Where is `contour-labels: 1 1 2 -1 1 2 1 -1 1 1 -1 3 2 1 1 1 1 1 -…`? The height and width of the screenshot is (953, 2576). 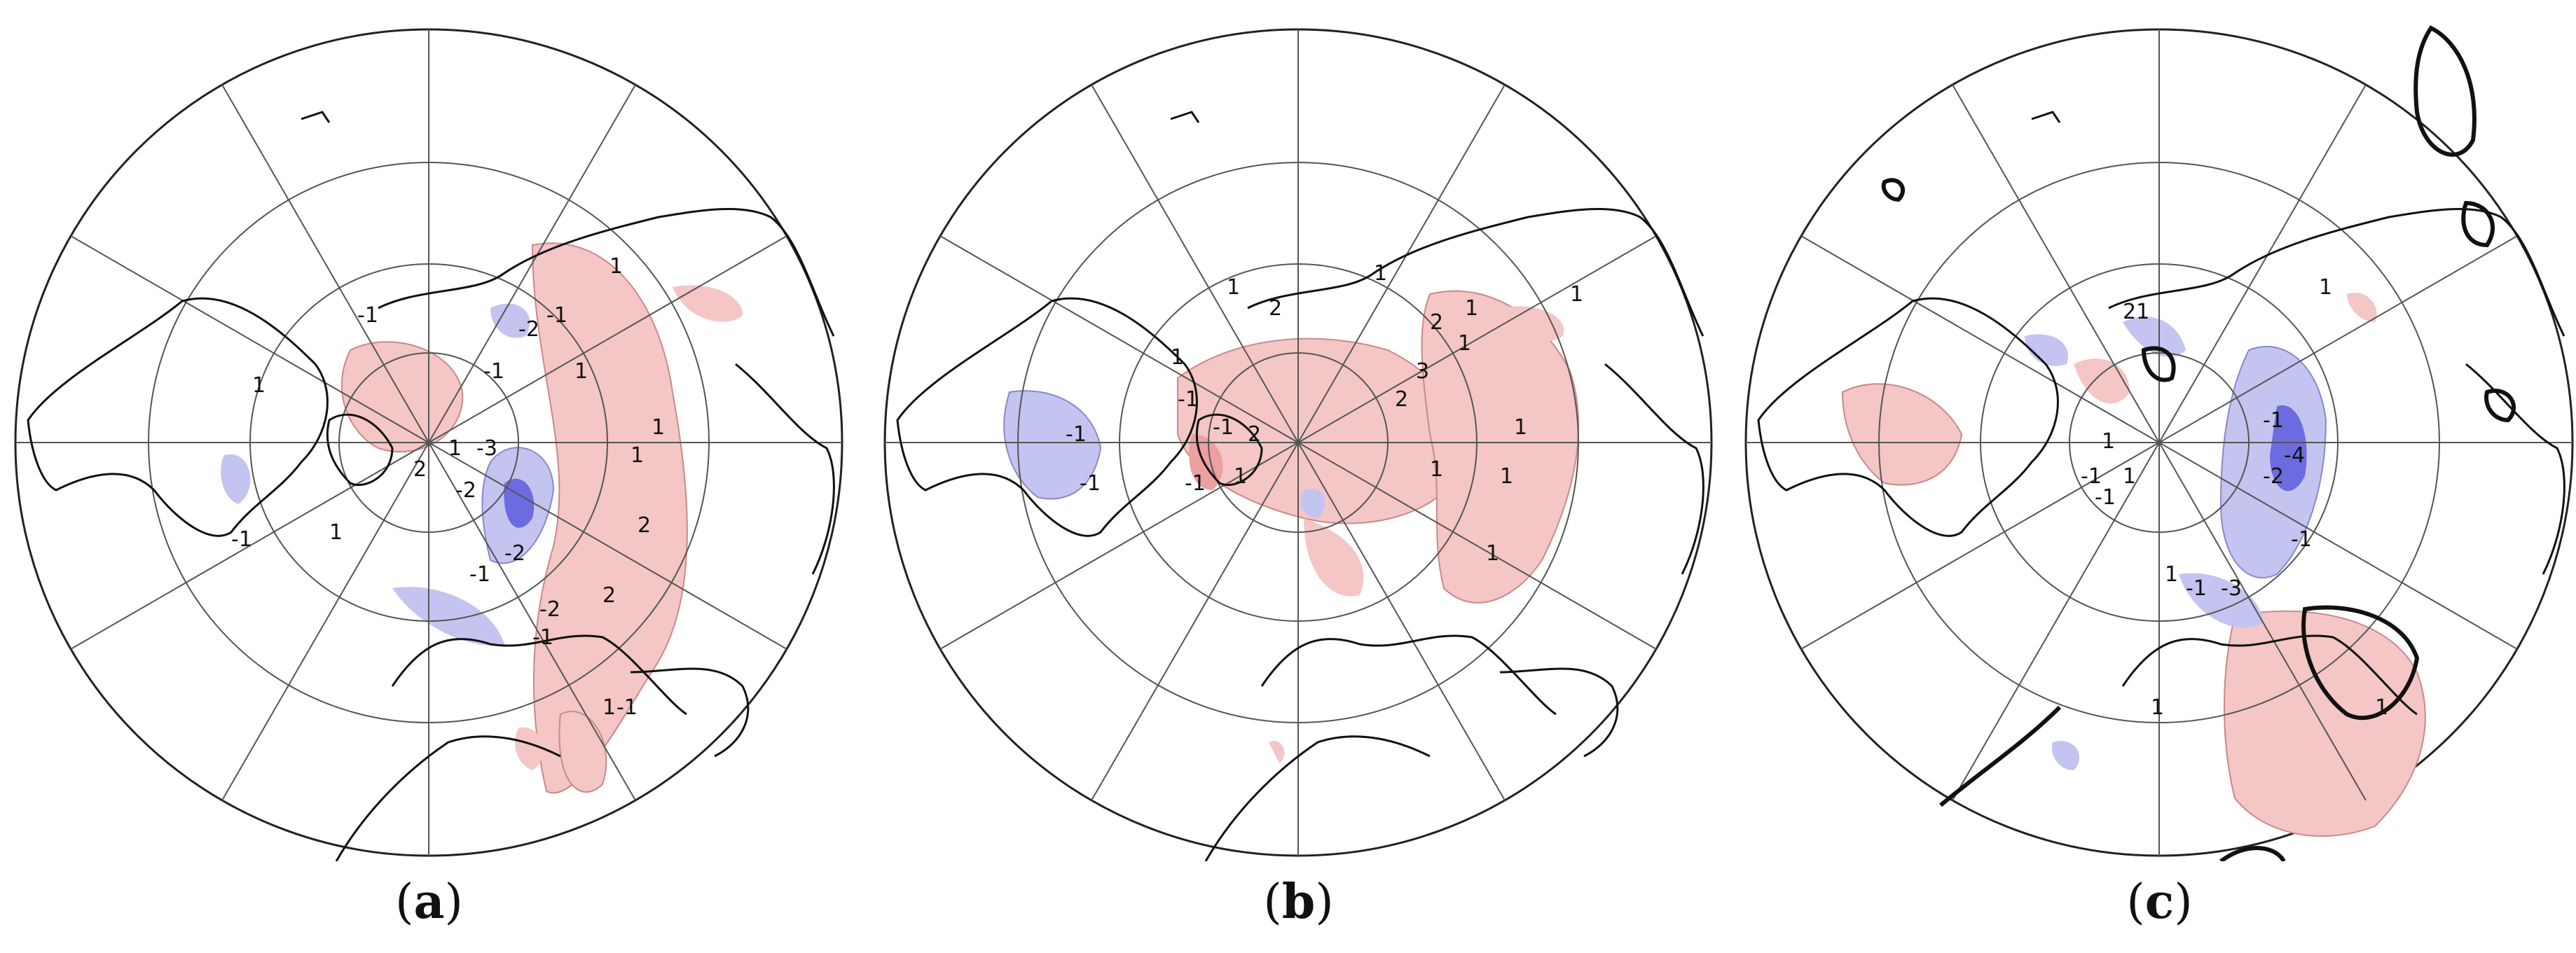
contour-labels: 1 1 2 -1 1 2 1 -1 1 1 -1 3 2 1 1 1 1 1 -… is located at coordinates (1324, 413).